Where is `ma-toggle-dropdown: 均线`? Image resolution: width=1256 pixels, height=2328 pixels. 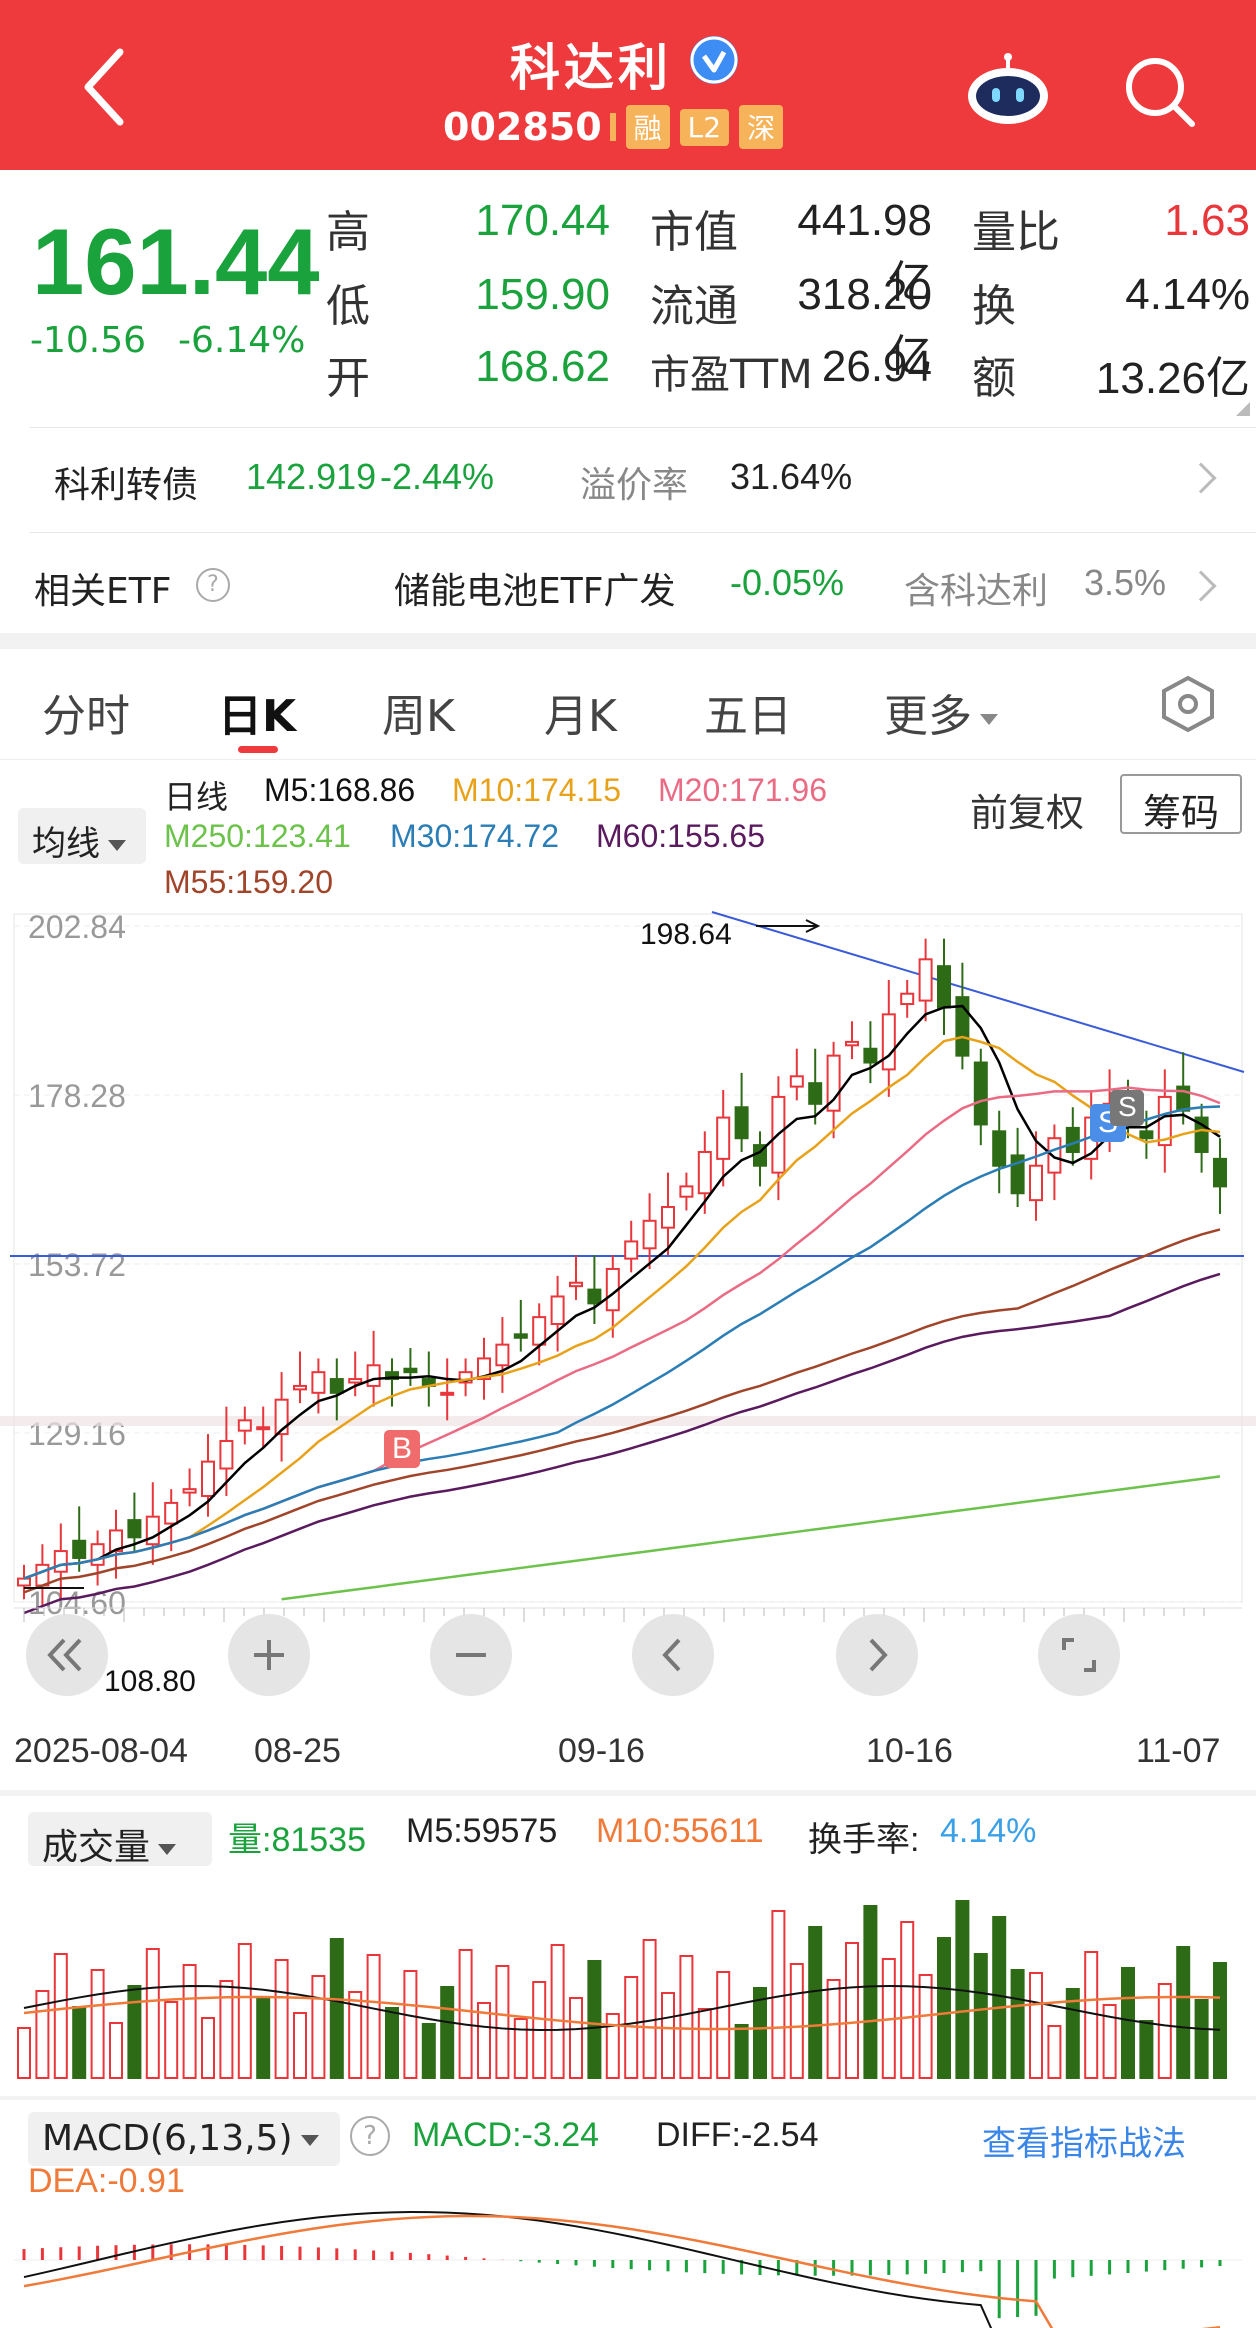 ma-toggle-dropdown: 均线 is located at coordinates (82, 836).